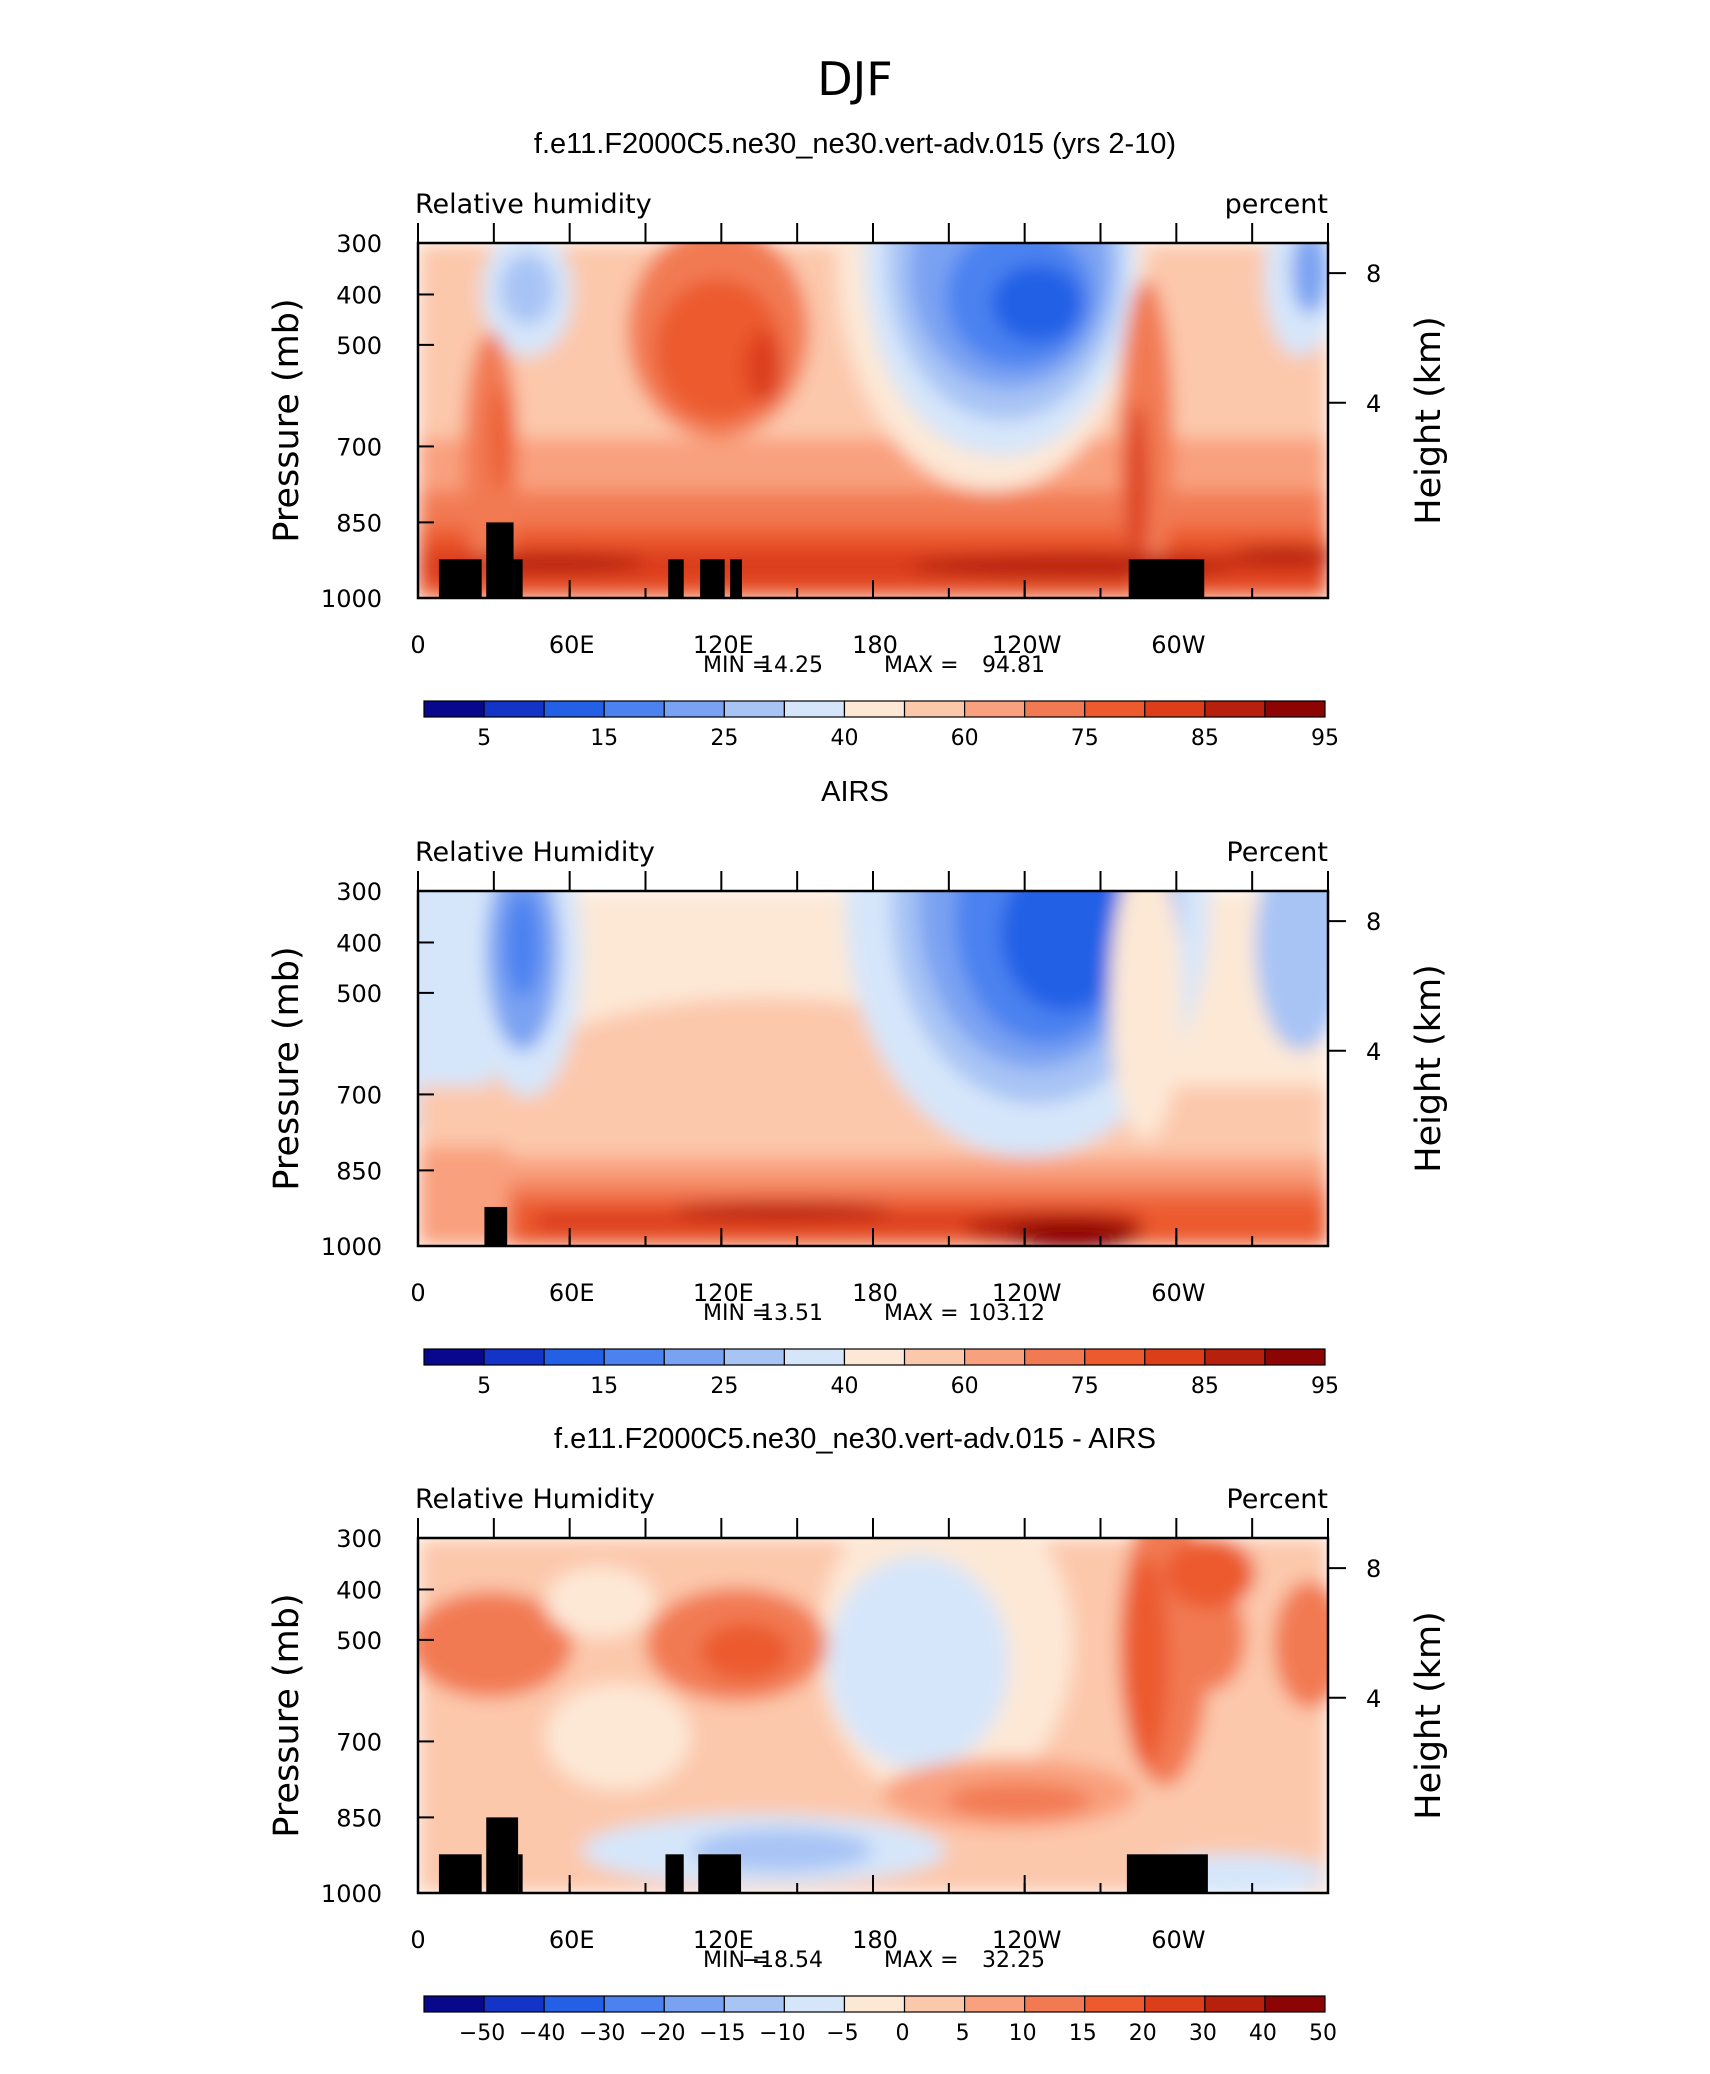  Describe the element at coordinates (903, 2033) in the screenshot. I see `colorbar-label: 0` at that location.